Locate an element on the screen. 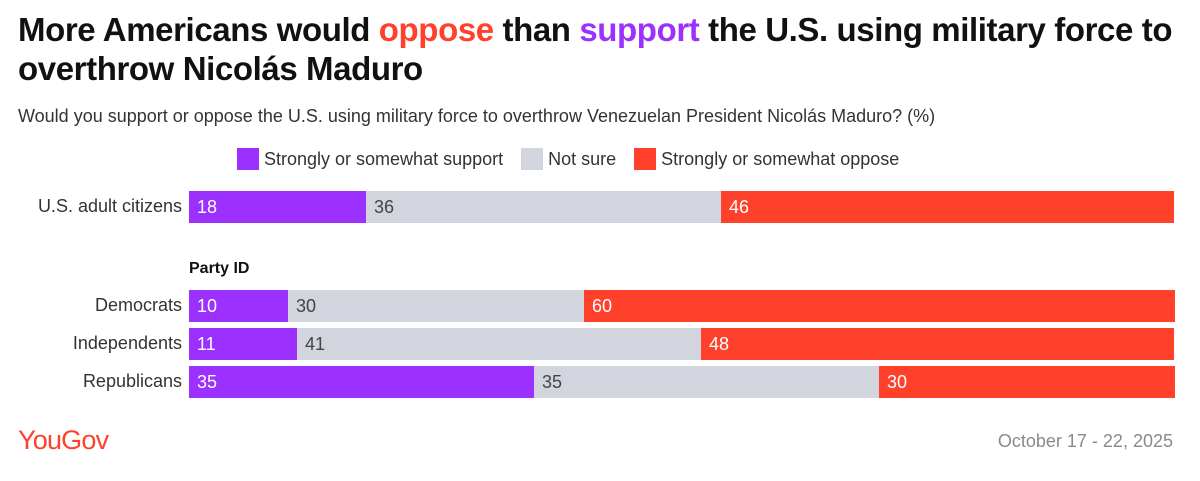 The height and width of the screenshot is (481, 1200). value-label-independents-support: 11 is located at coordinates (206, 344).